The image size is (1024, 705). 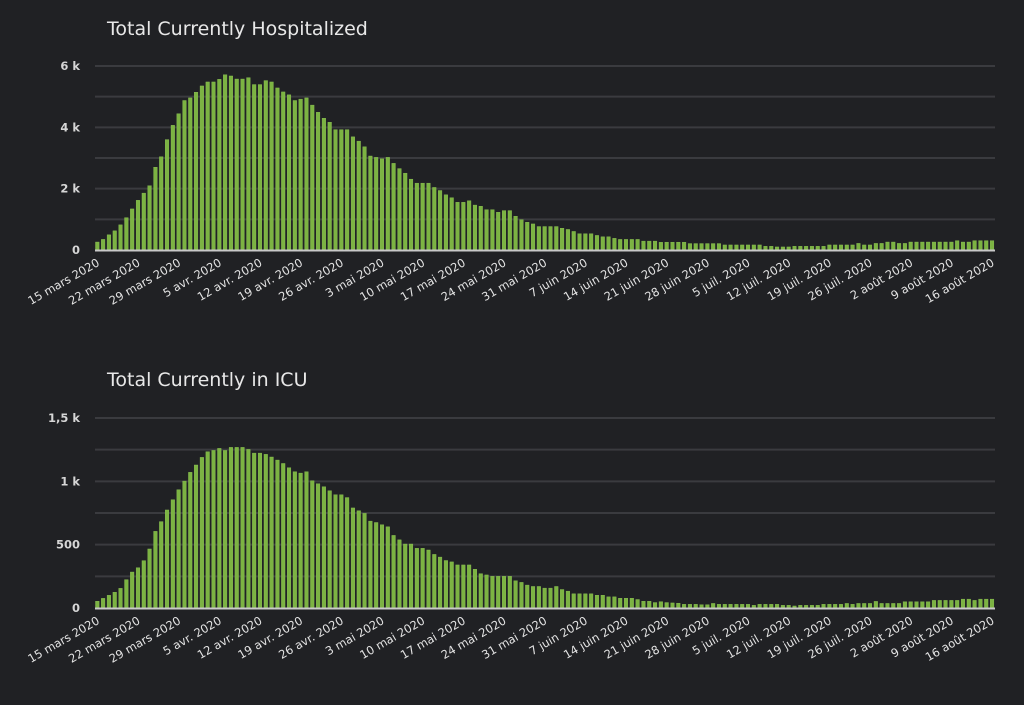 I want to click on chart-title: Total Currently in ICU, so click(x=206, y=380).